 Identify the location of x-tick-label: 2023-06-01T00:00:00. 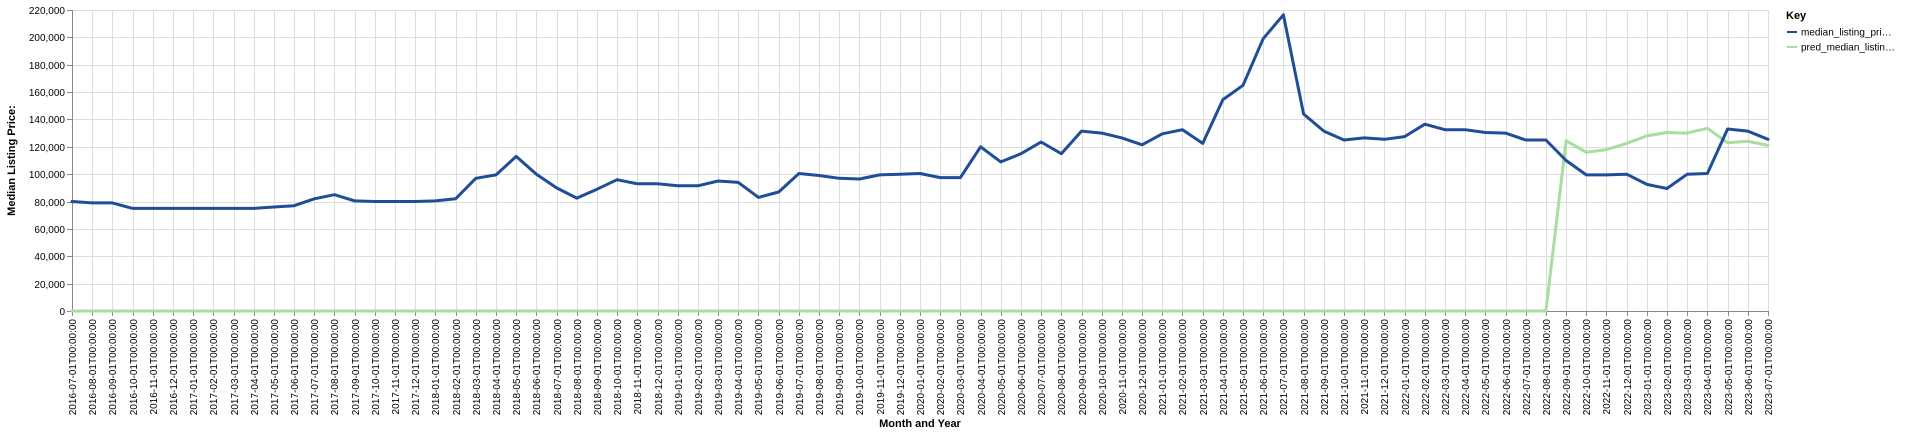
(1749, 367).